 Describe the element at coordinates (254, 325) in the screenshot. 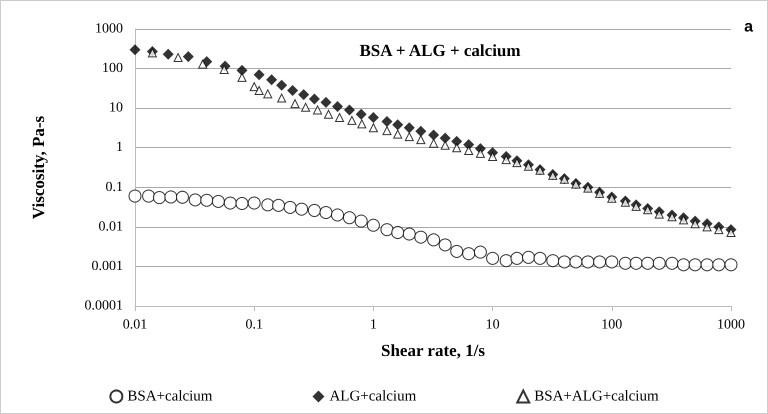

I see `x-tick-label: 0.1` at that location.